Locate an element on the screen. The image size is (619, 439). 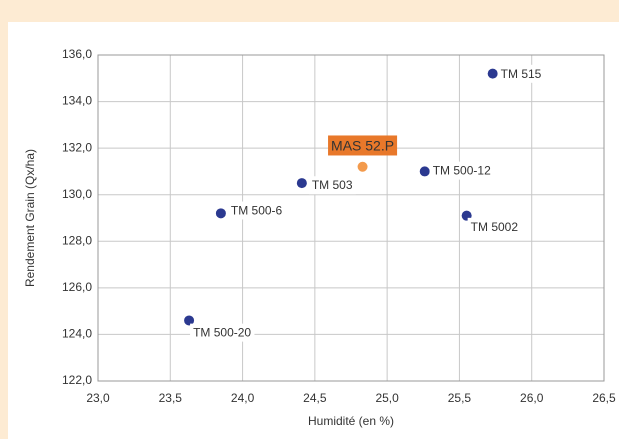
y-tick-label: 126,0 is located at coordinates (77, 287).